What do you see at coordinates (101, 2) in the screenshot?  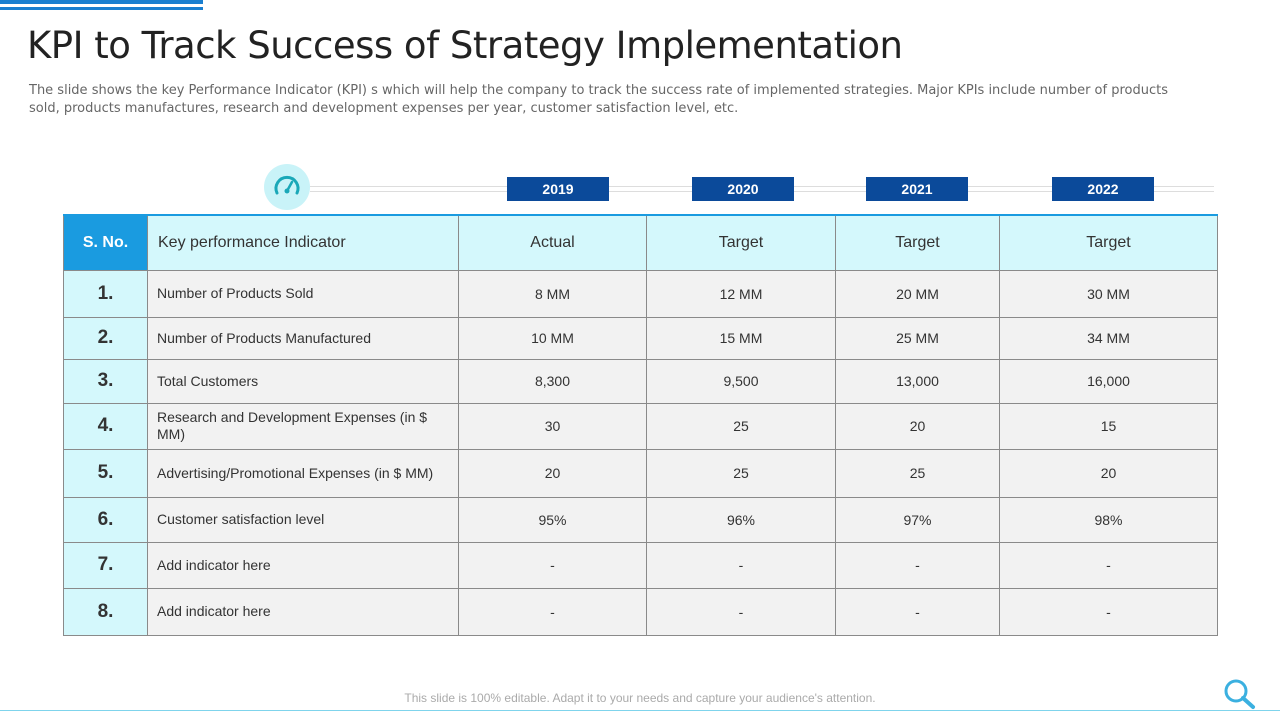 I see `top-accent-bar` at bounding box center [101, 2].